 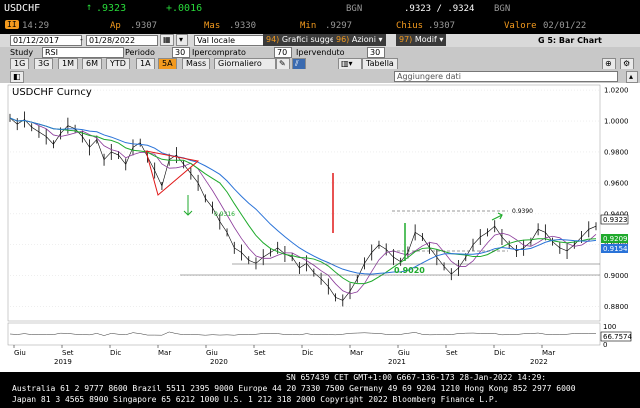 I want to click on currency-select: Val locale, so click(x=230, y=40).